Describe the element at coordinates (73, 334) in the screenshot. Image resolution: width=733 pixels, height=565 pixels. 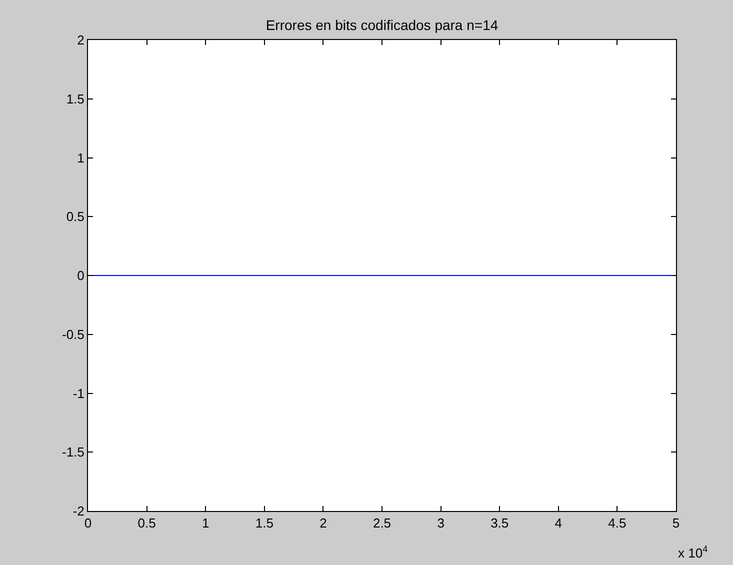
I see `y-tick-label: -0.5` at that location.